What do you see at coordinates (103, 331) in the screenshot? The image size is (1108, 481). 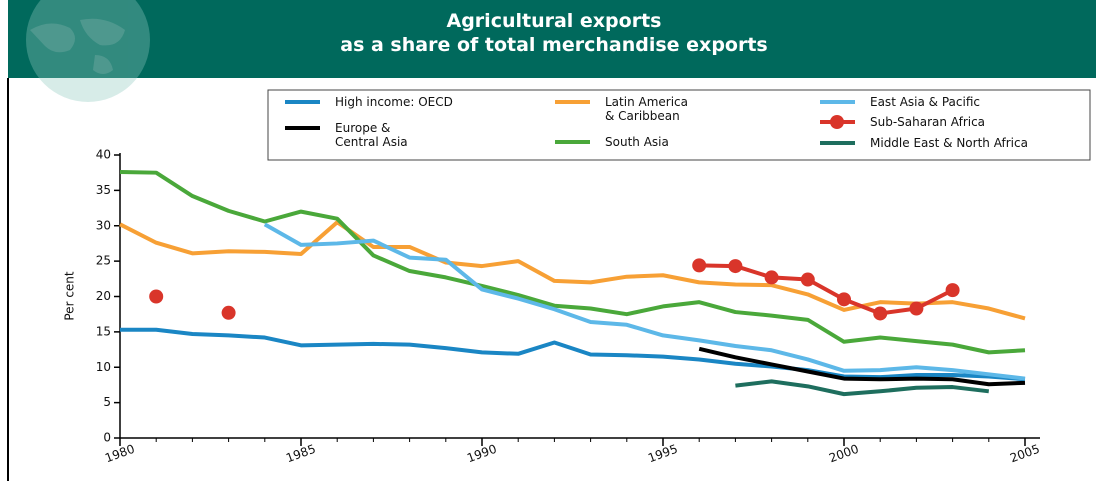 I see `y-tick-label: 15` at bounding box center [103, 331].